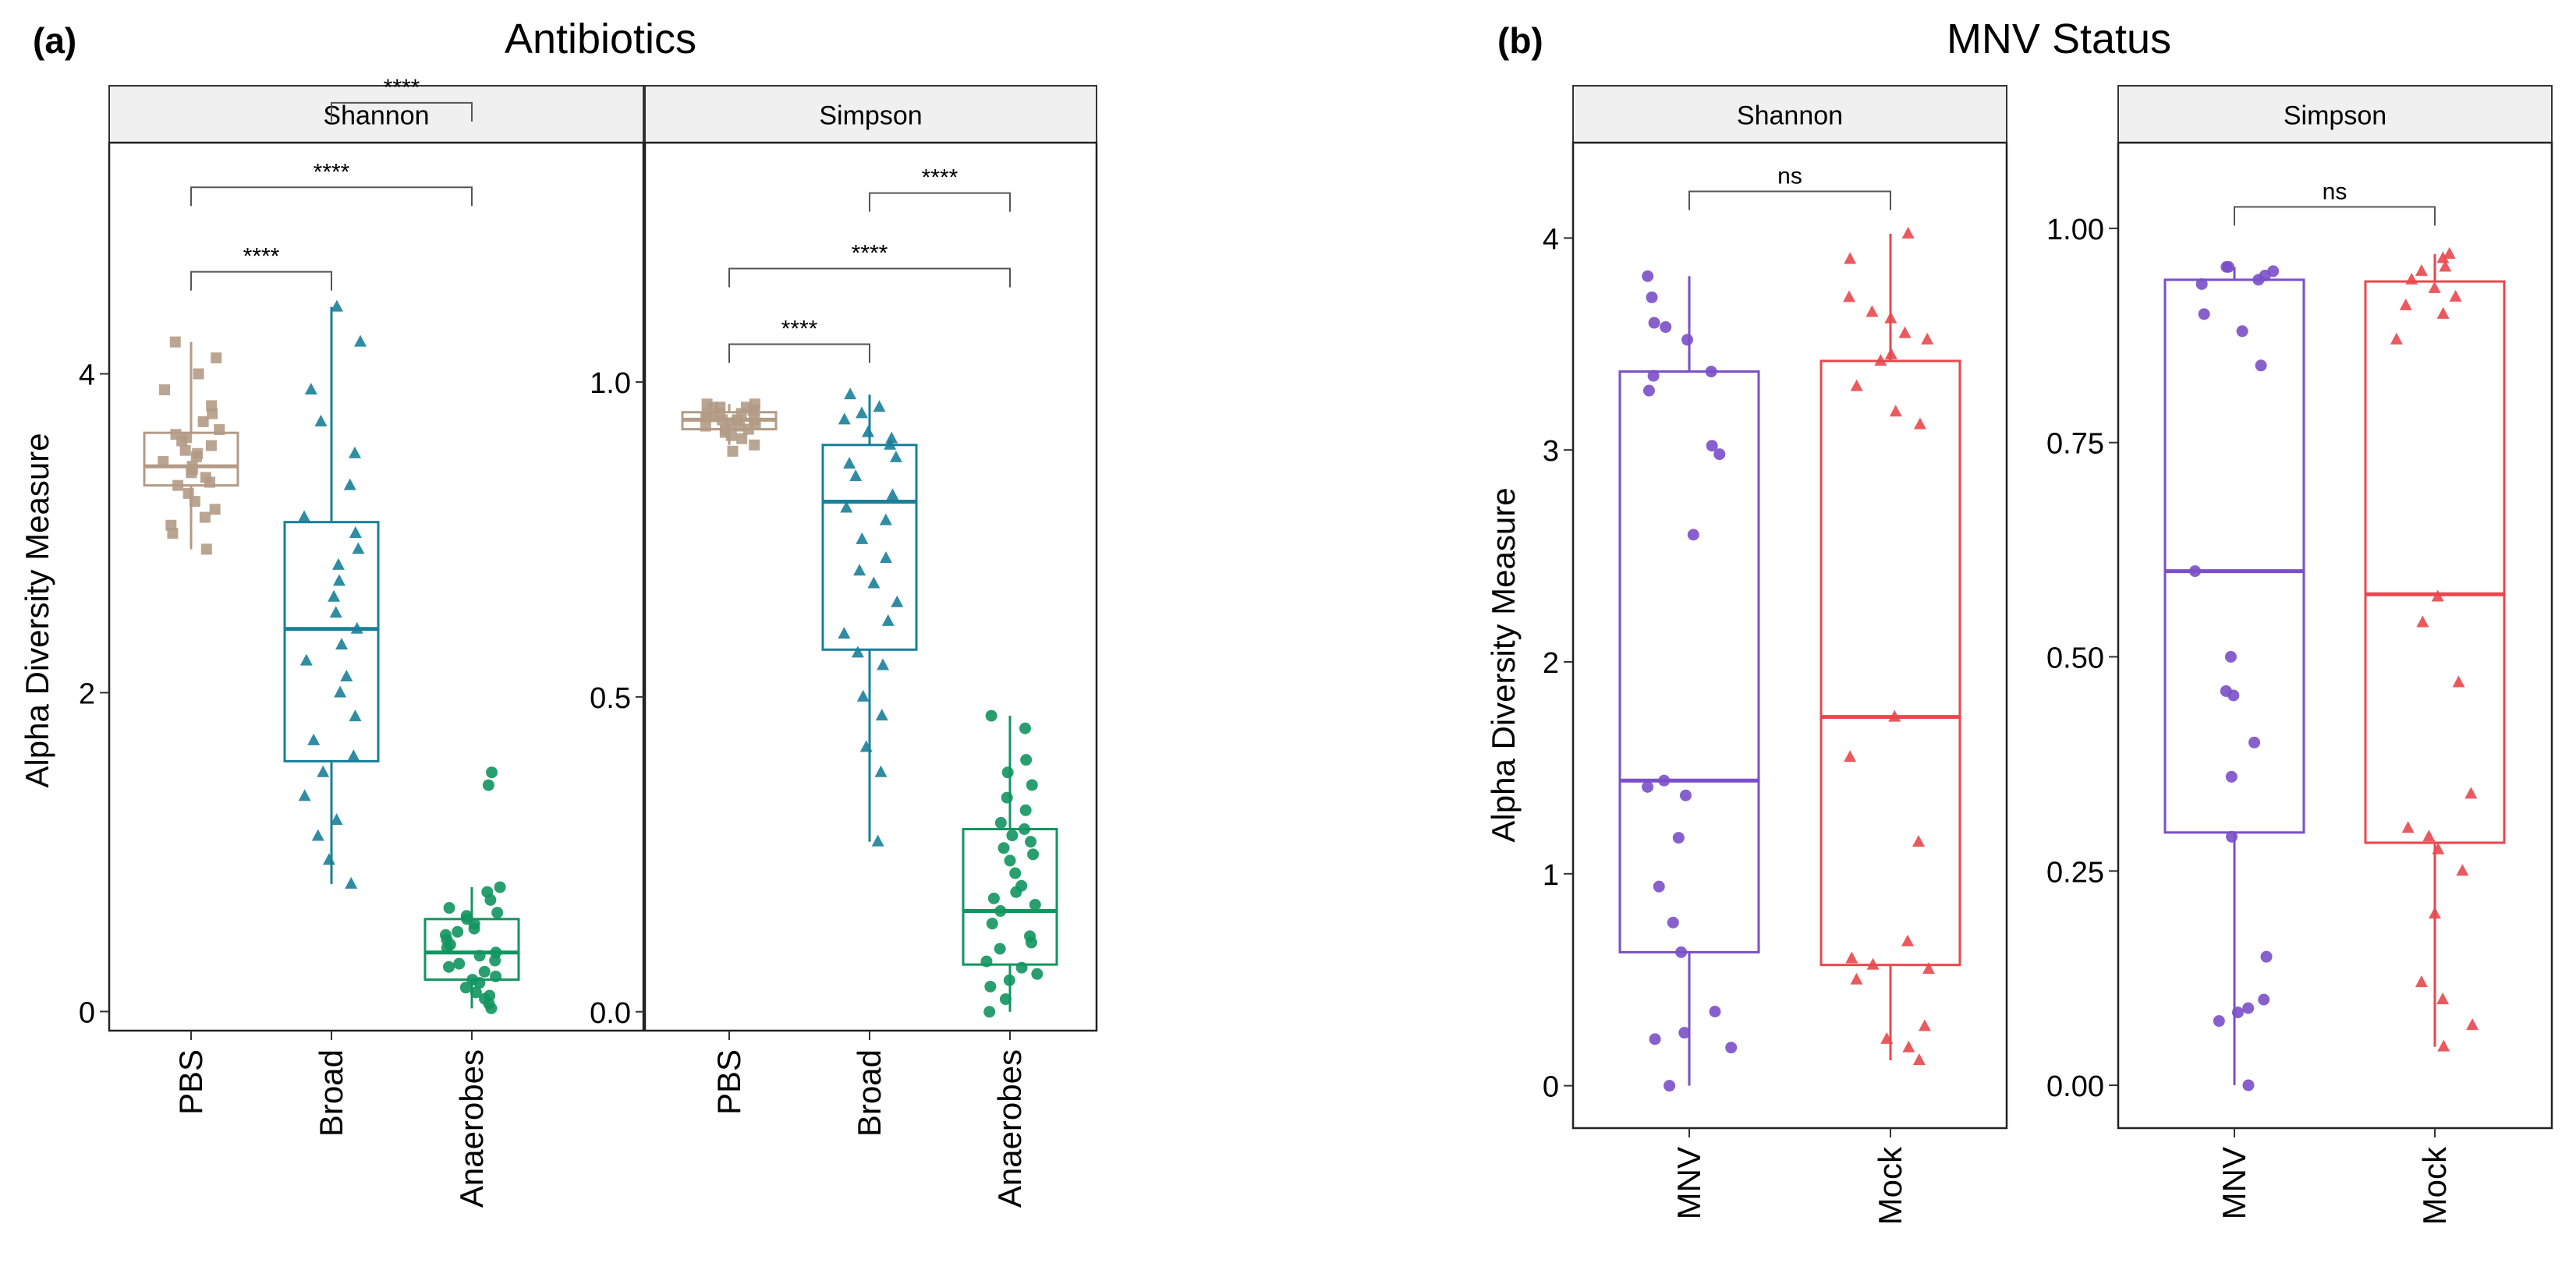 The image size is (2576, 1270). Describe the element at coordinates (2075, 873) in the screenshot. I see `y-tick-label: 0.25` at that location.